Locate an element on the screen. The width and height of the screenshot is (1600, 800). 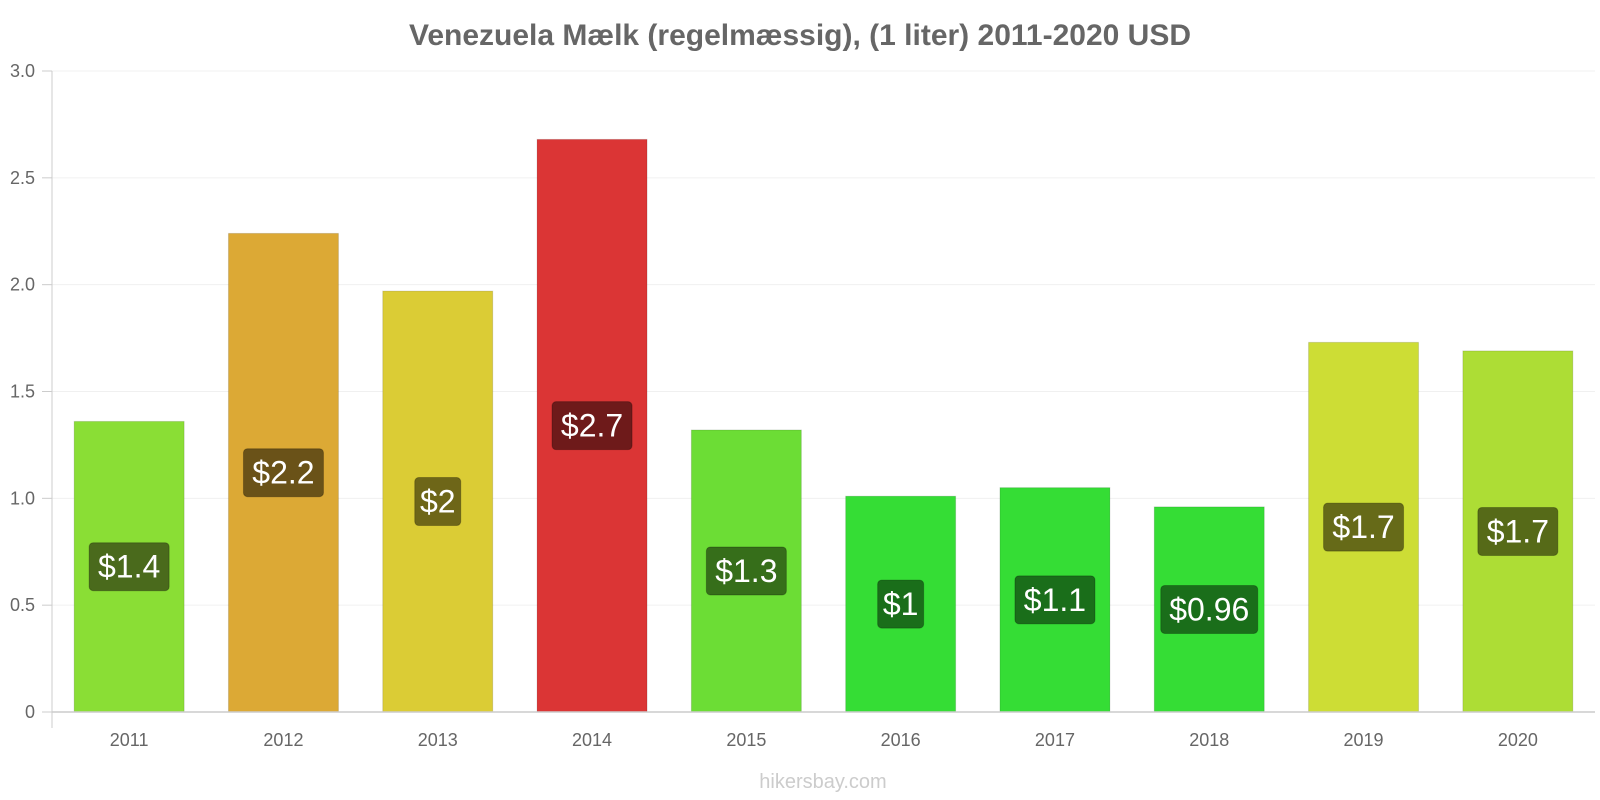
data-label-2020: $1.7 is located at coordinates (1518, 531).